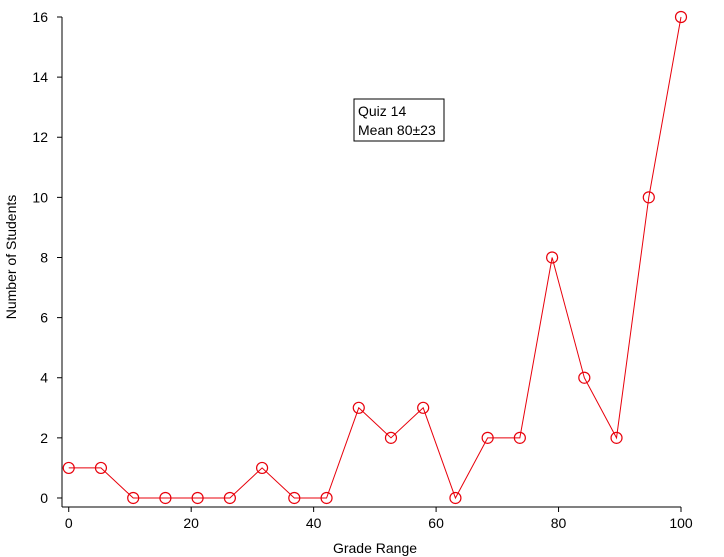 This screenshot has height=557, width=724. I want to click on y-tick-label: 10, so click(40, 197).